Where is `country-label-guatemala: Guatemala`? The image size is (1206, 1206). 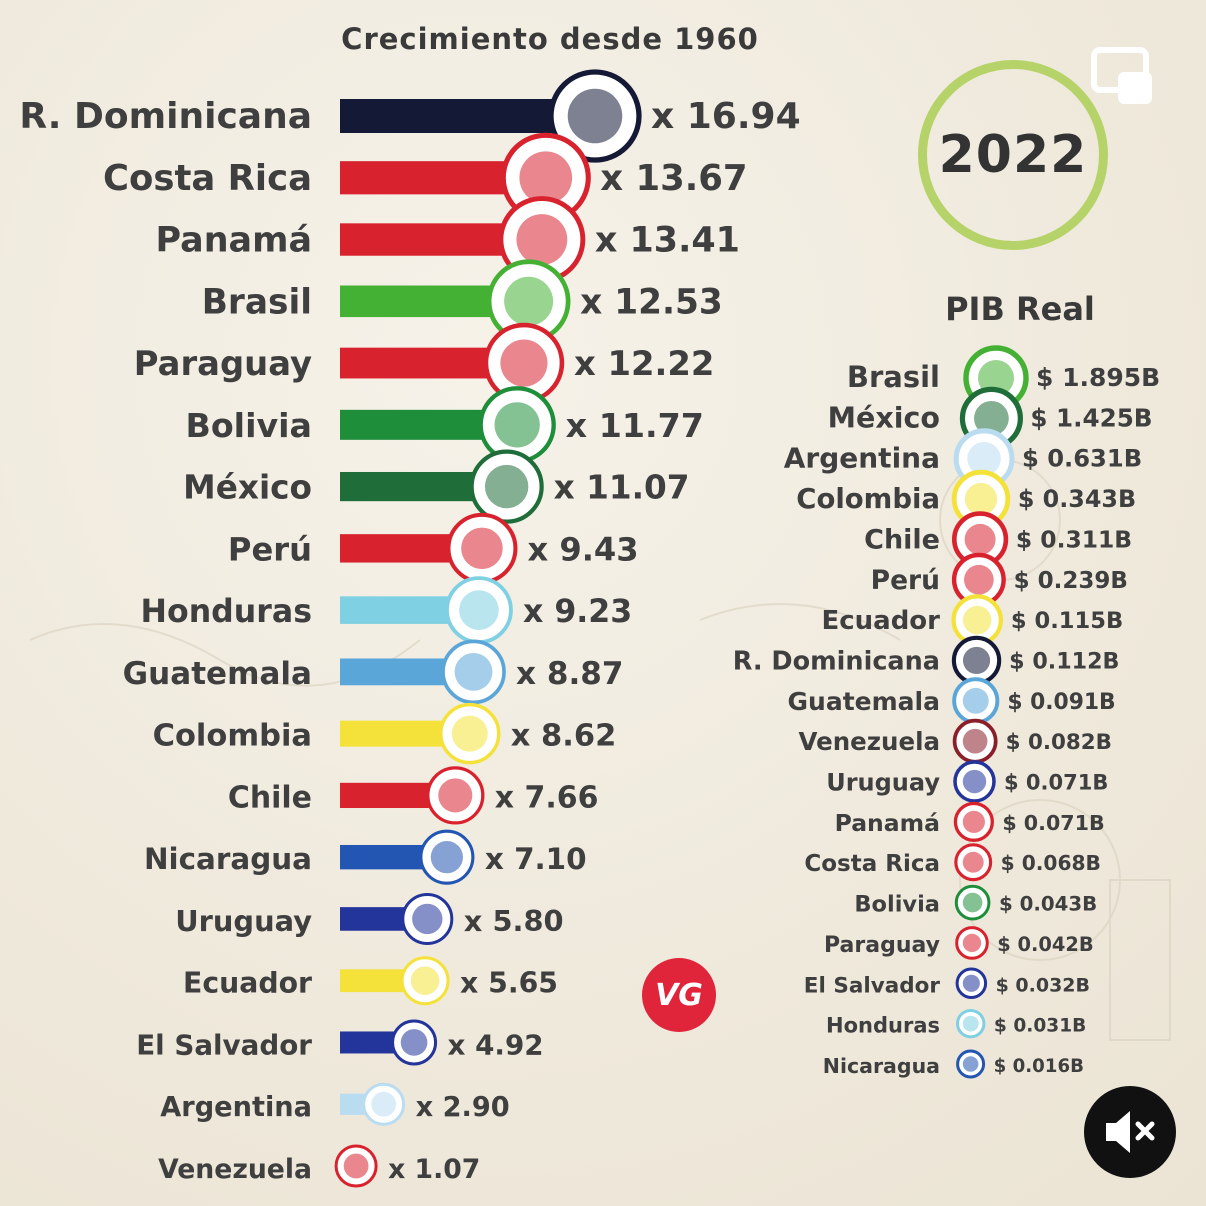 country-label-guatemala: Guatemala is located at coordinates (217, 674).